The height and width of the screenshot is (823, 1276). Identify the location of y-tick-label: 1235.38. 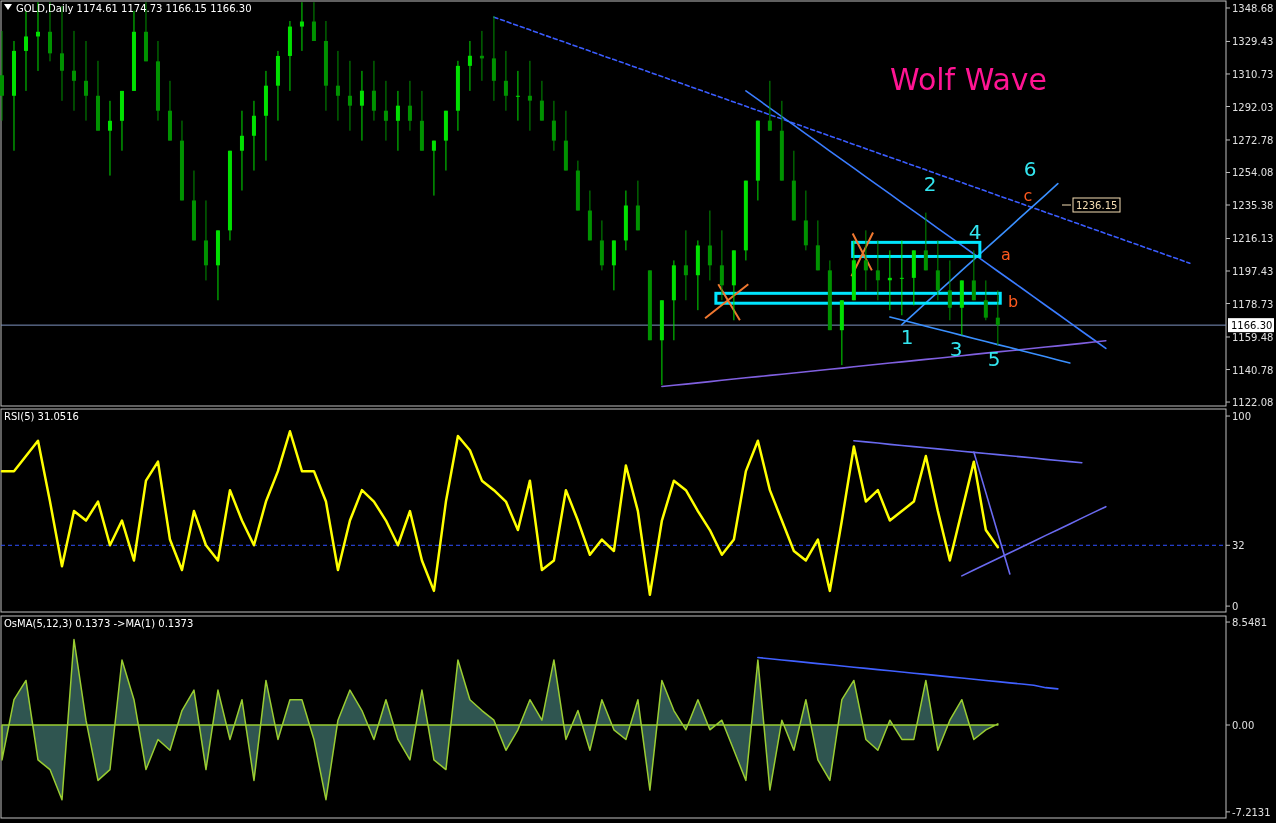
(1253, 206).